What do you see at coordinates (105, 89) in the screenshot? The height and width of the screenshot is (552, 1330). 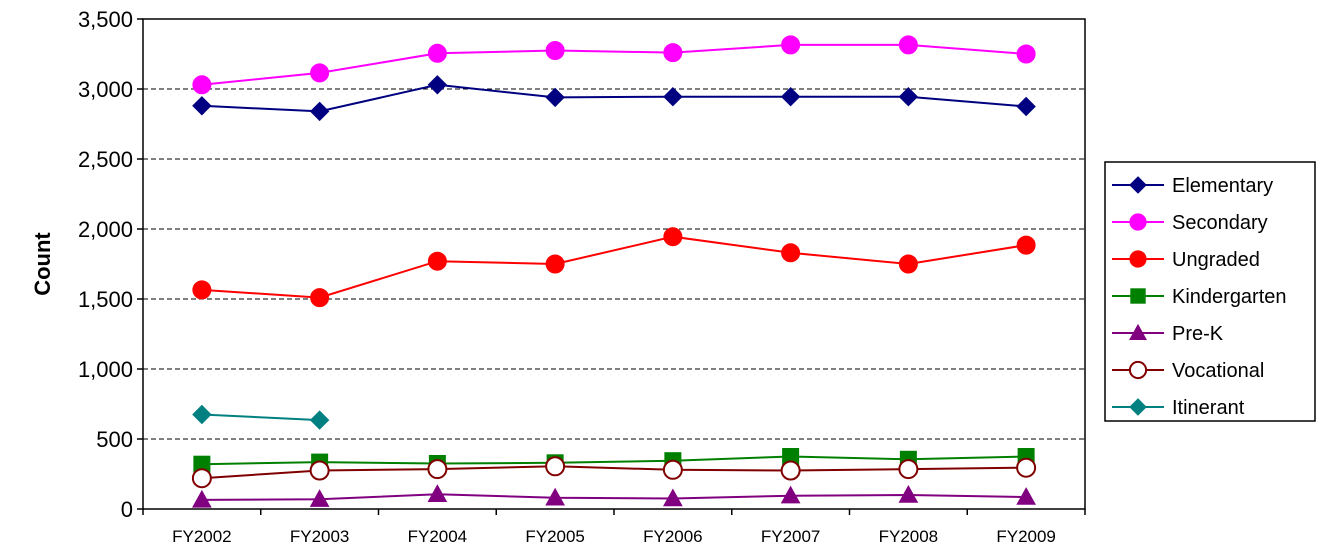 I see `y-tick-label: 3,000` at bounding box center [105, 89].